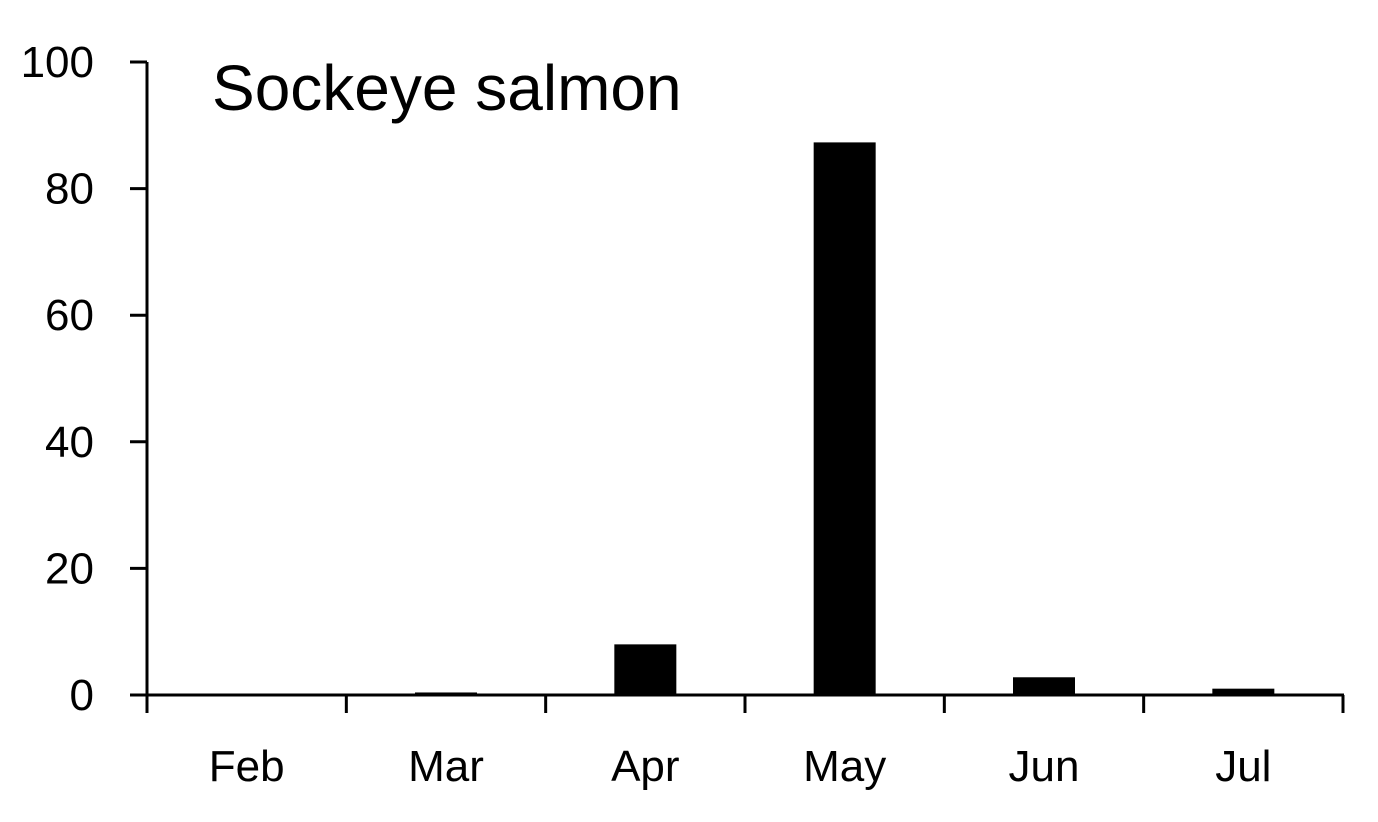  I want to click on y-tick-label: 100, so click(57, 62).